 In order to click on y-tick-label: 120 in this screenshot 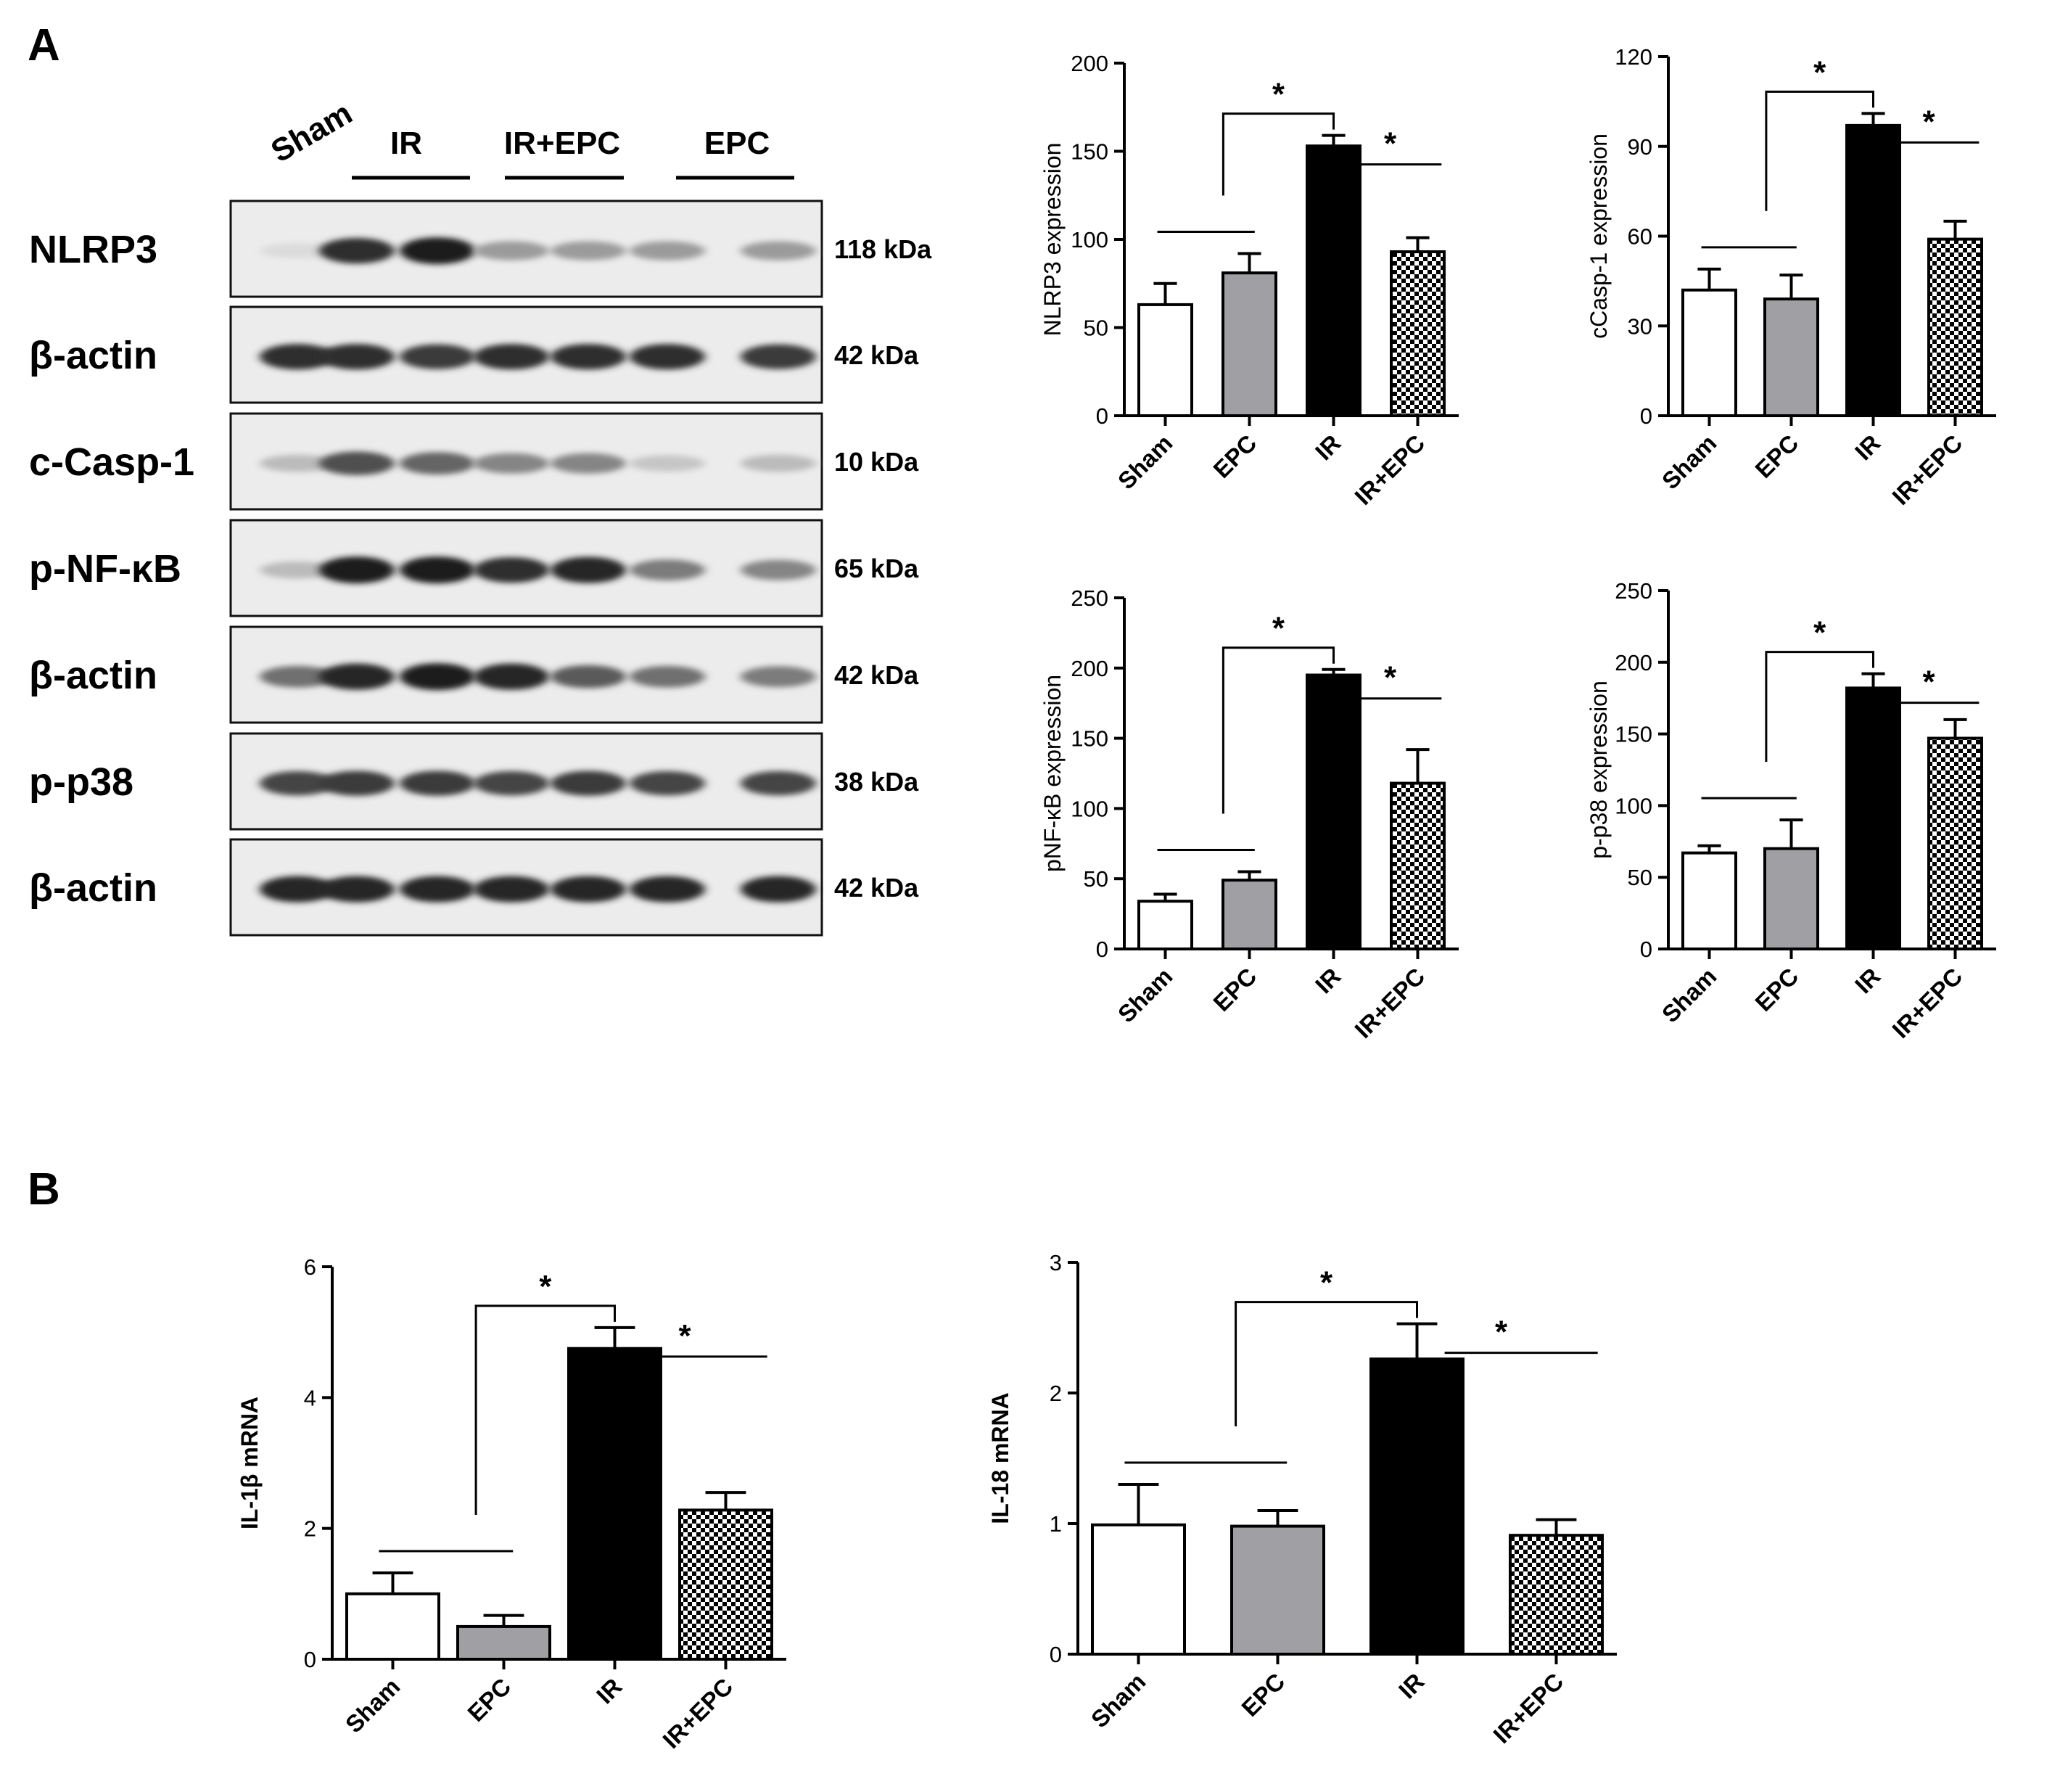, I will do `click(1633, 57)`.